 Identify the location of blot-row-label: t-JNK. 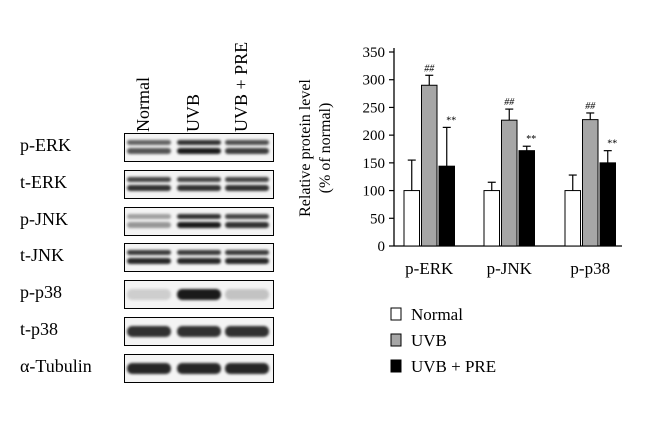
(42, 255).